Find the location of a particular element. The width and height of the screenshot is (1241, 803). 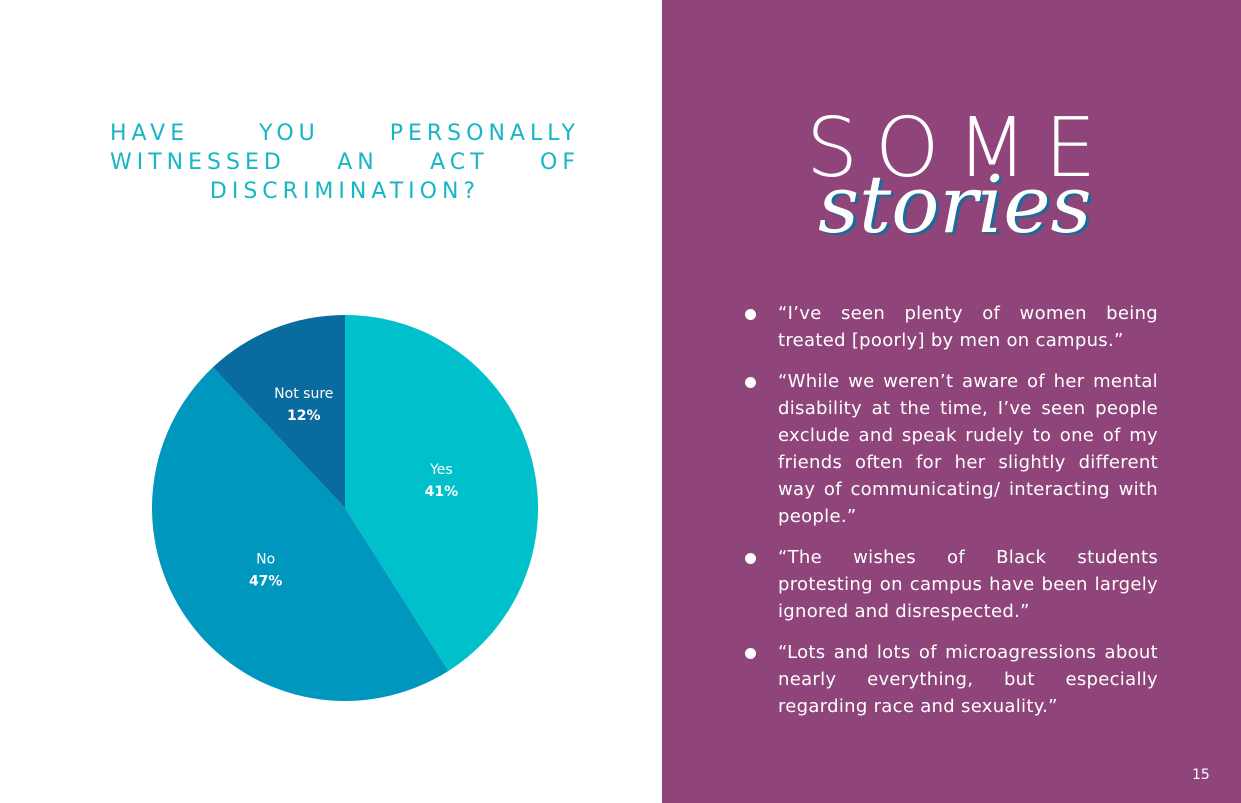

pie-slice-no is located at coordinates (300, 534).